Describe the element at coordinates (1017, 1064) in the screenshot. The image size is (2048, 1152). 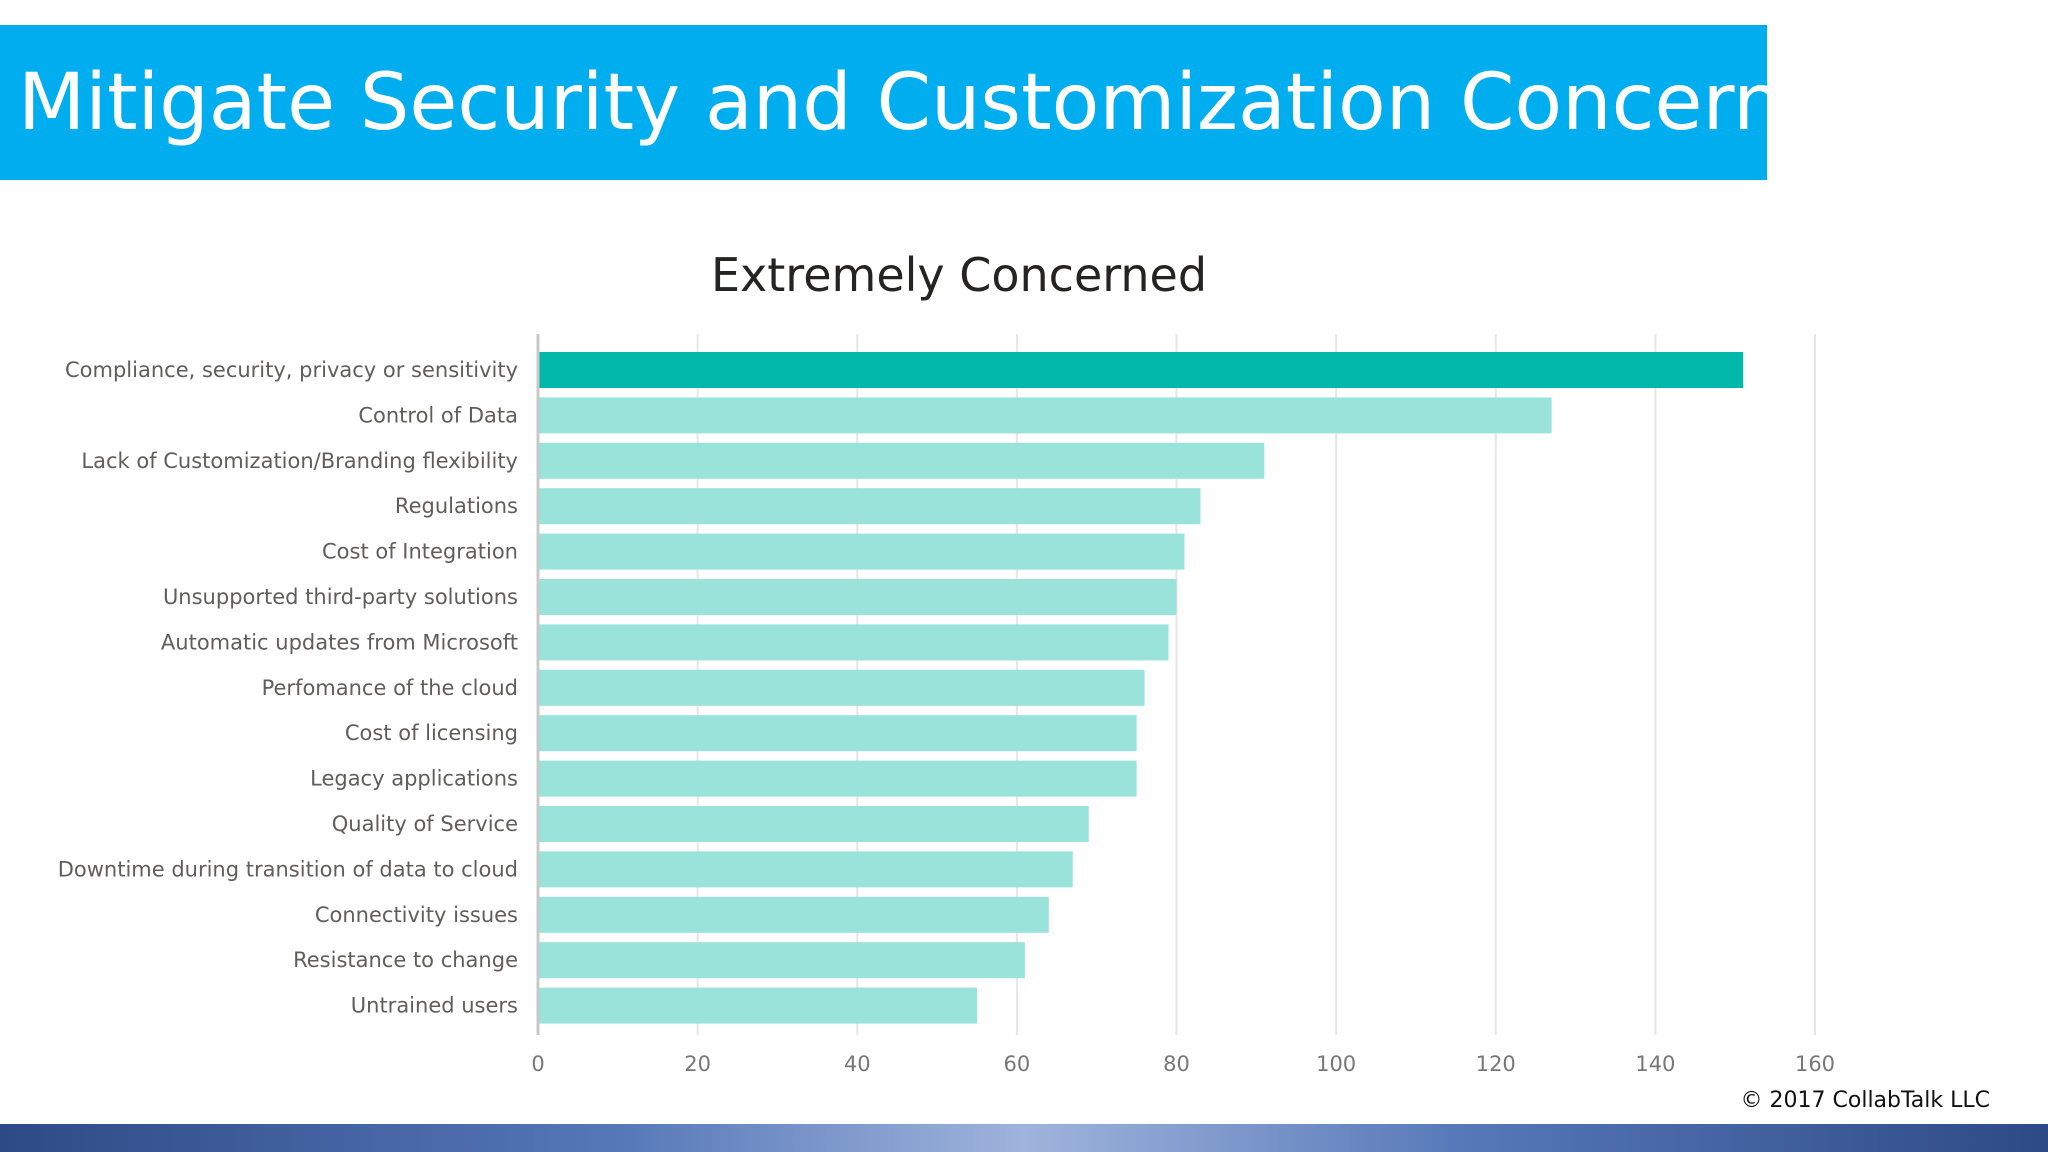
I see `x-tick-label: 60` at that location.